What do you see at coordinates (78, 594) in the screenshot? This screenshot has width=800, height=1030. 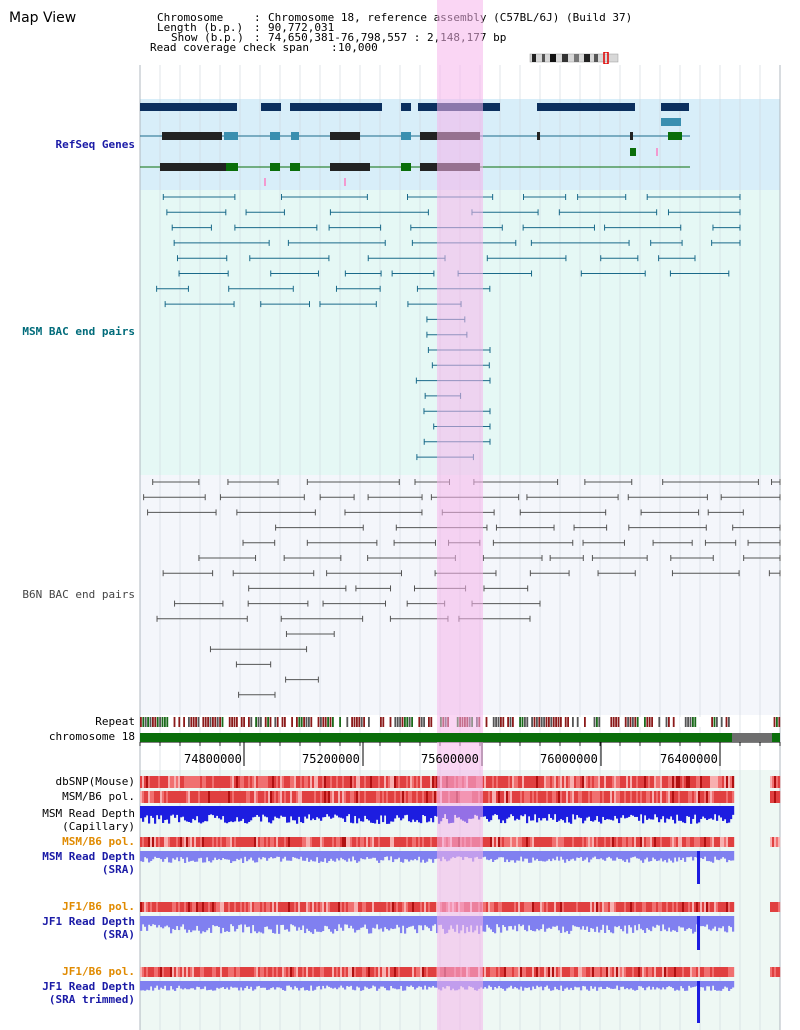 I see `track-label-b6n-bac: B6N BAC end pairs` at bounding box center [78, 594].